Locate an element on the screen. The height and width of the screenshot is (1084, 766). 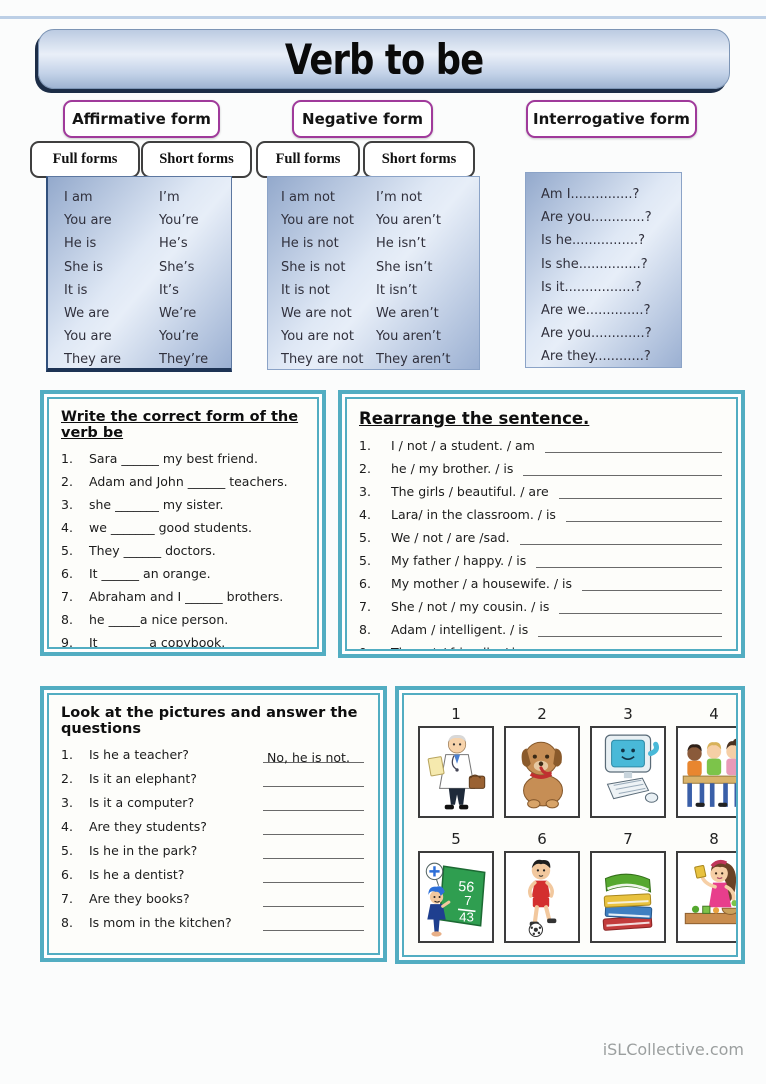
question-text: Are they students? is located at coordinates (148, 826).